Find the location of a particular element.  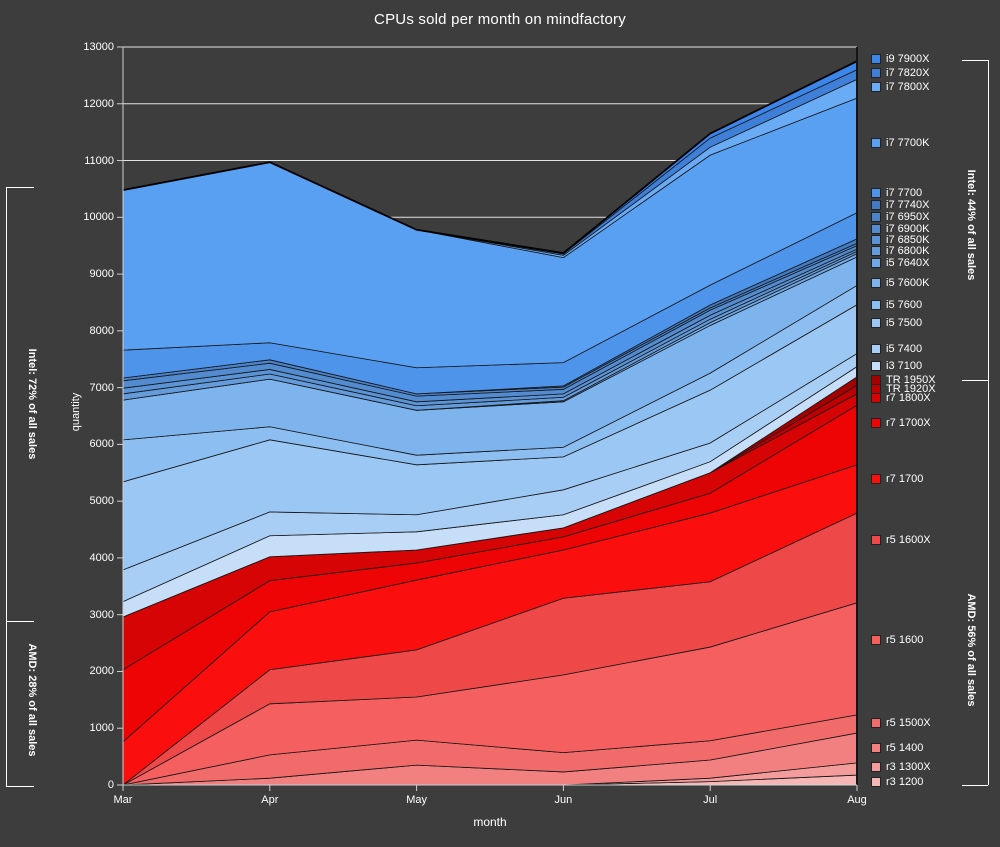

legend-item-r5-1500X: r5 1500X is located at coordinates (901, 723).